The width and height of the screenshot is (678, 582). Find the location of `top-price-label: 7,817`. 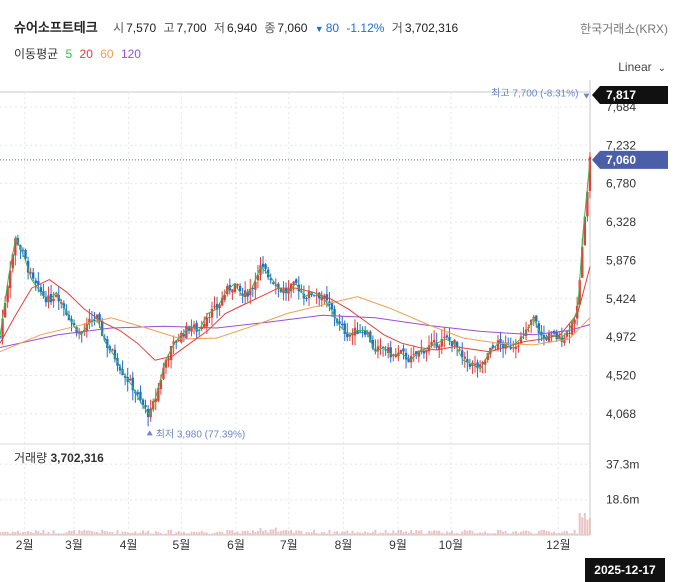

top-price-label: 7,817 is located at coordinates (621, 95).